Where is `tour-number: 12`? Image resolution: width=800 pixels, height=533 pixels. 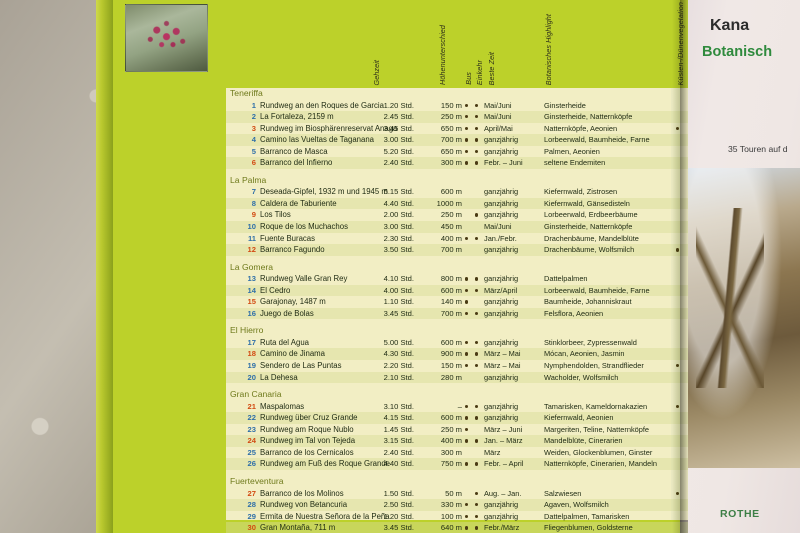 tour-number: 12 is located at coordinates (251, 250).